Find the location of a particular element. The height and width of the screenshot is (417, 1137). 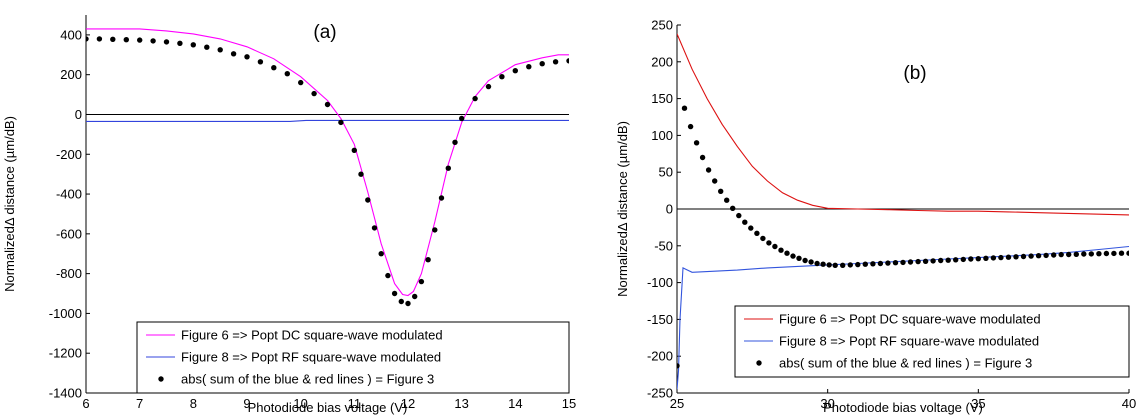

y-tick-label: -1000 is located at coordinates (65, 313).